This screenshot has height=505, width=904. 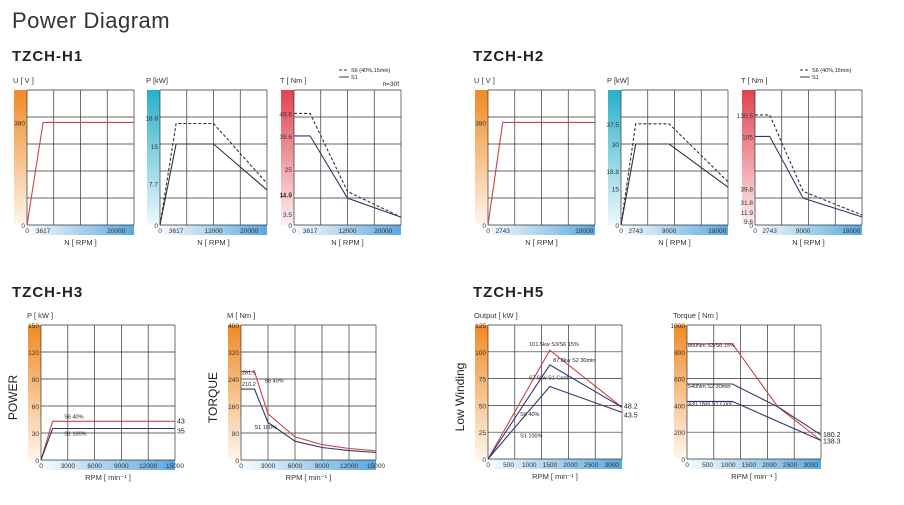 What do you see at coordinates (249, 231) in the screenshot?
I see `x-tick-label: 20000` at bounding box center [249, 231].